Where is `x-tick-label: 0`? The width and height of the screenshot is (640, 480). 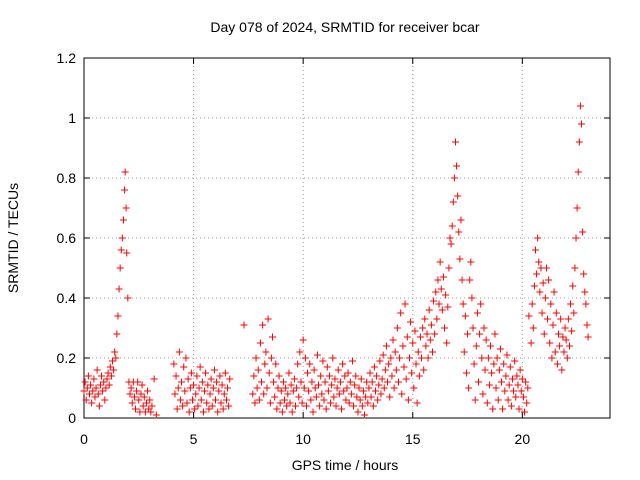 x-tick-label: 0 is located at coordinates (84, 439).